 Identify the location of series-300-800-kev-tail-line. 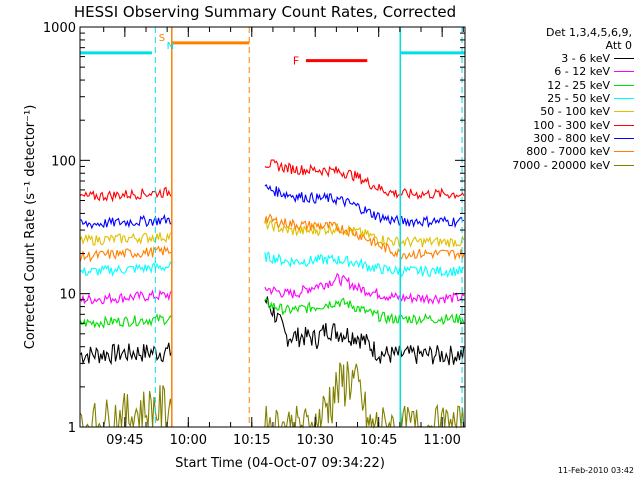
(432, 222).